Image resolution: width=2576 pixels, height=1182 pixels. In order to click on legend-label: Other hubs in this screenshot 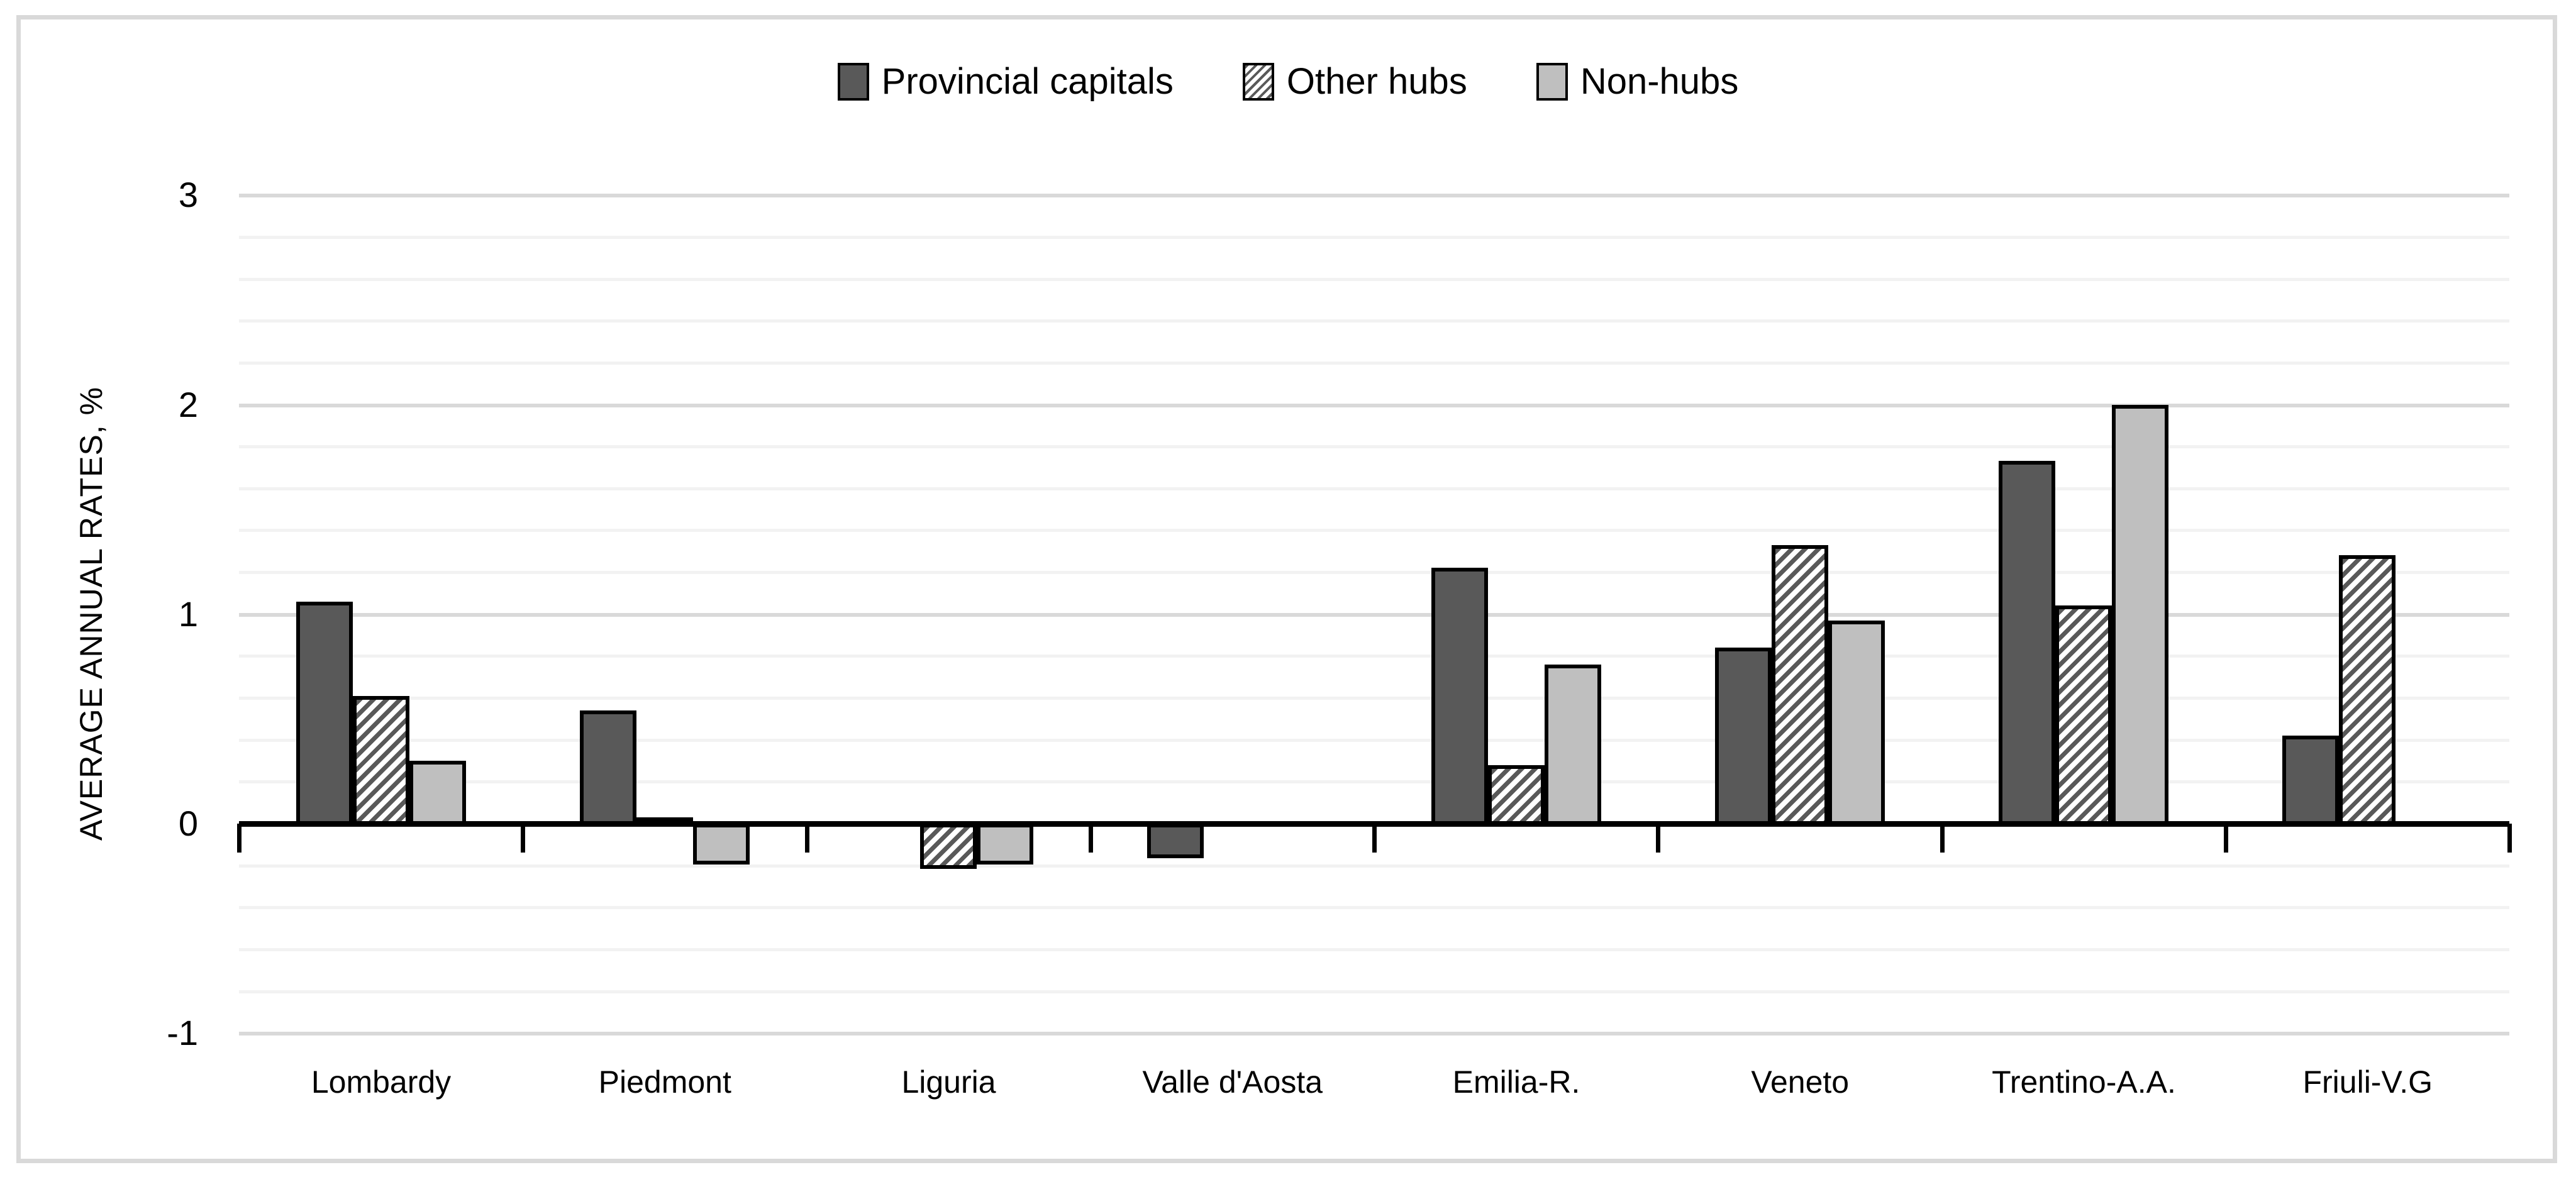, I will do `click(1376, 81)`.